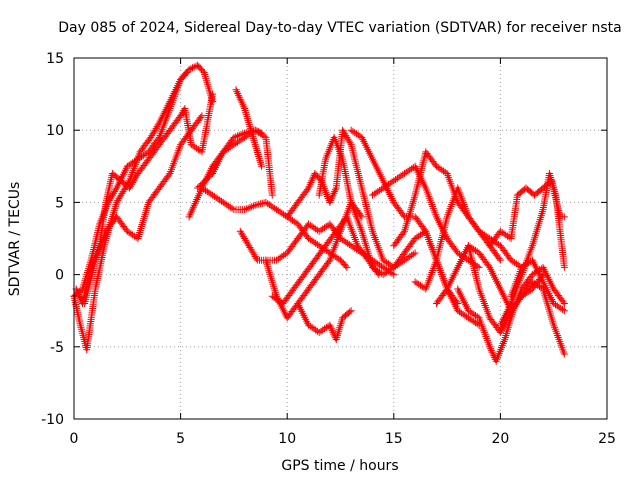 Image resolution: width=640 pixels, height=480 pixels. What do you see at coordinates (394, 439) in the screenshot?
I see `x-tick-label: 15` at bounding box center [394, 439].